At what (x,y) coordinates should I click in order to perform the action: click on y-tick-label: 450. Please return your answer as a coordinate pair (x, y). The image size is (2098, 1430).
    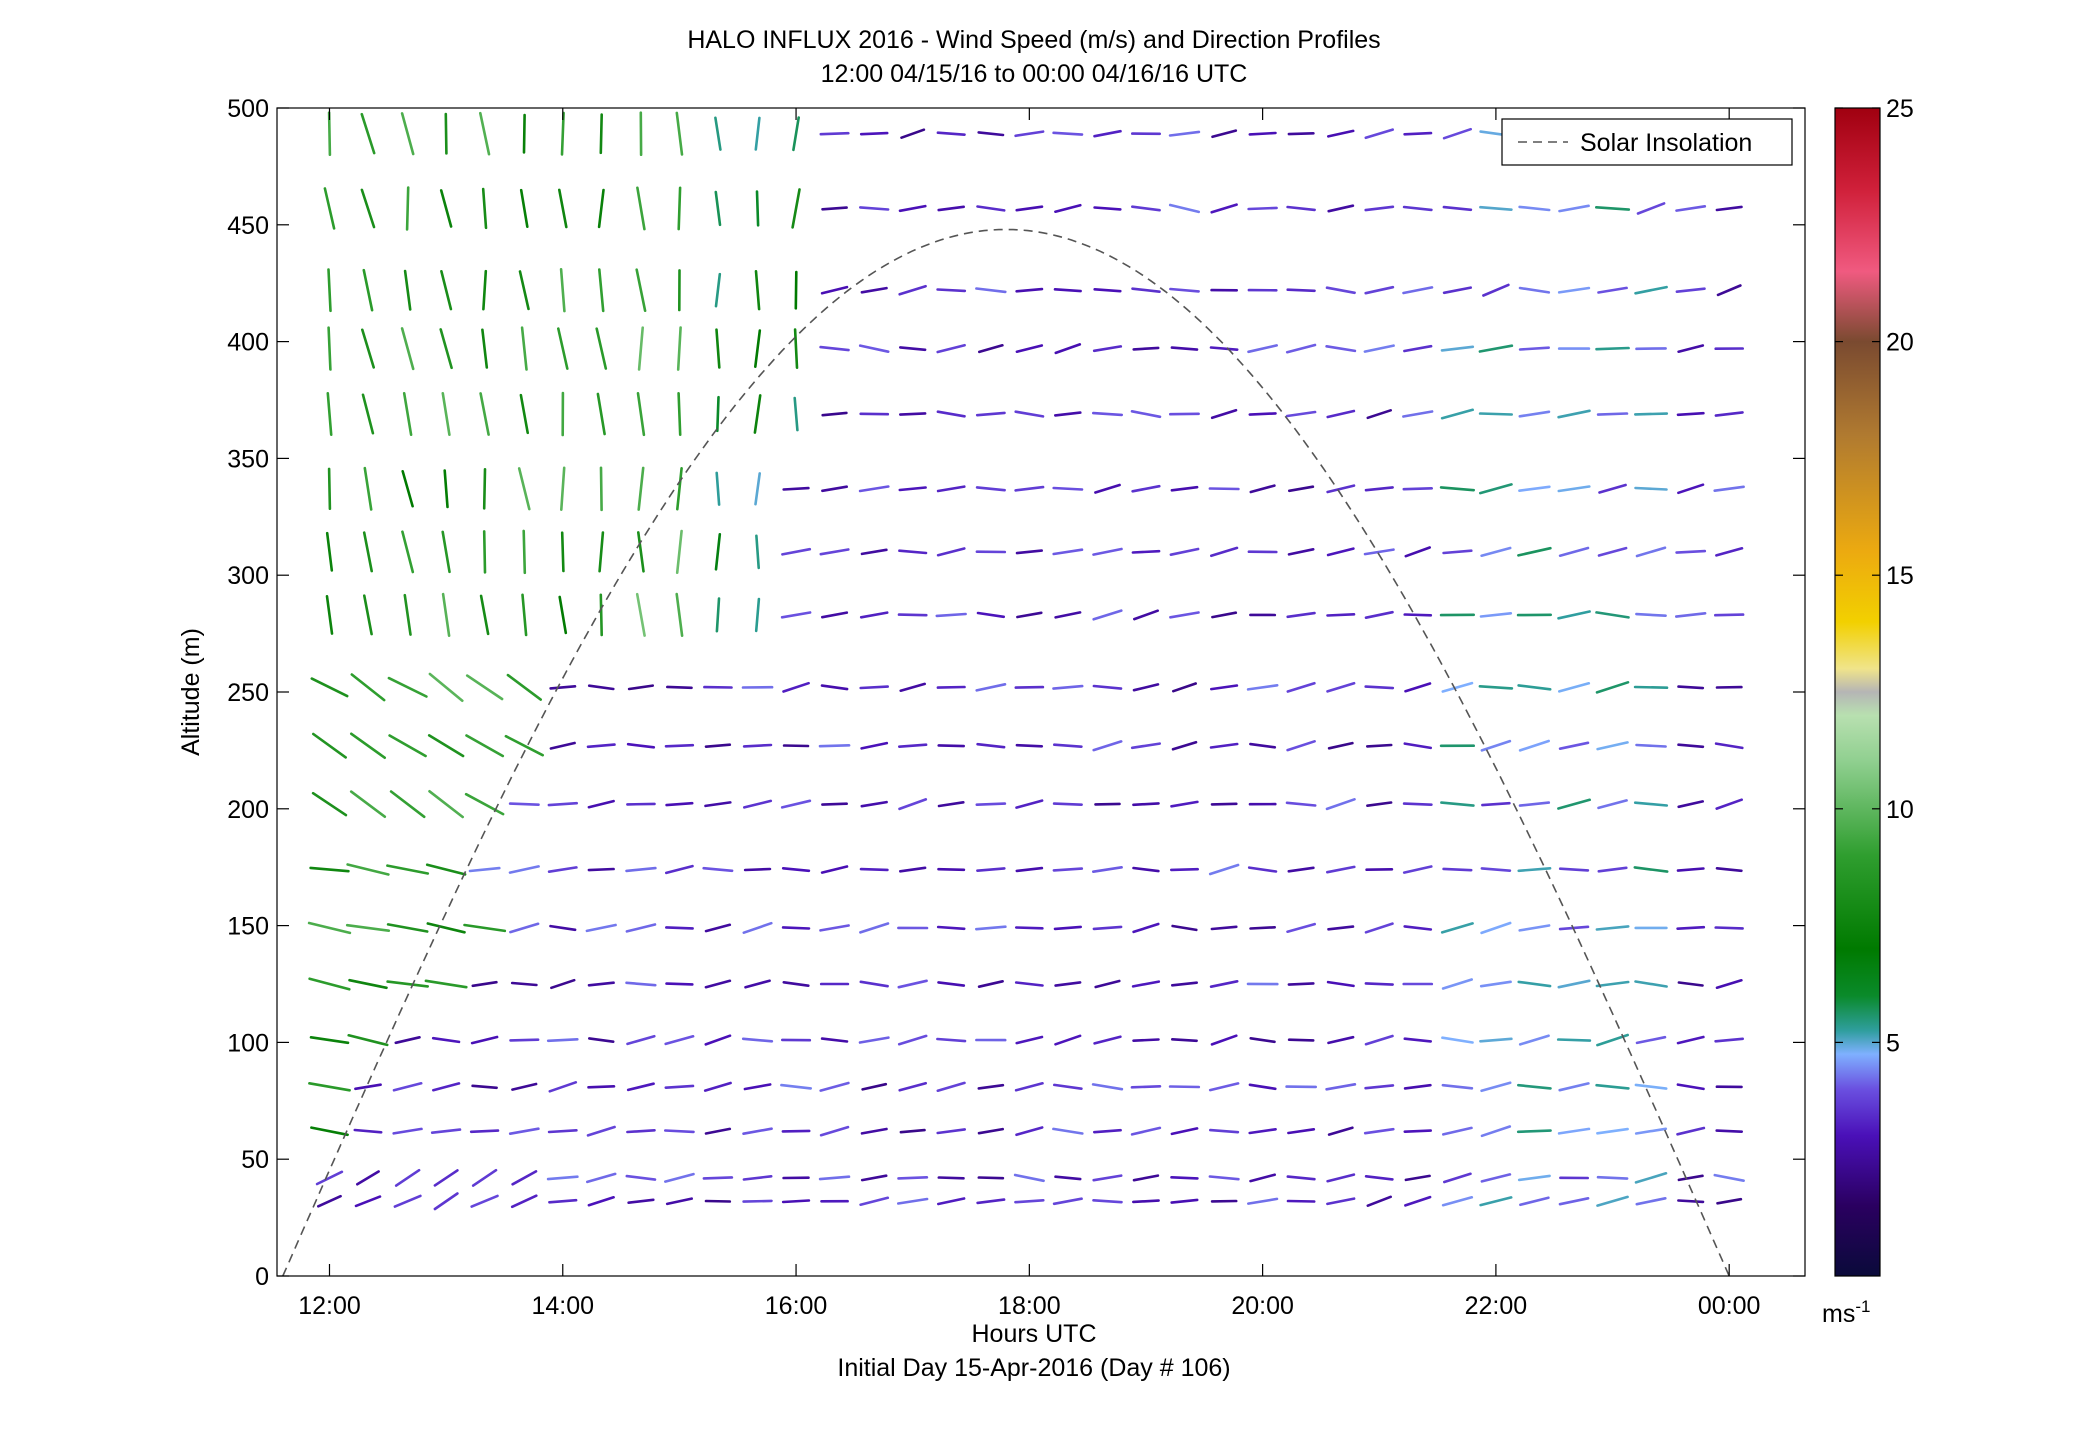
    Looking at the image, I should click on (248, 226).